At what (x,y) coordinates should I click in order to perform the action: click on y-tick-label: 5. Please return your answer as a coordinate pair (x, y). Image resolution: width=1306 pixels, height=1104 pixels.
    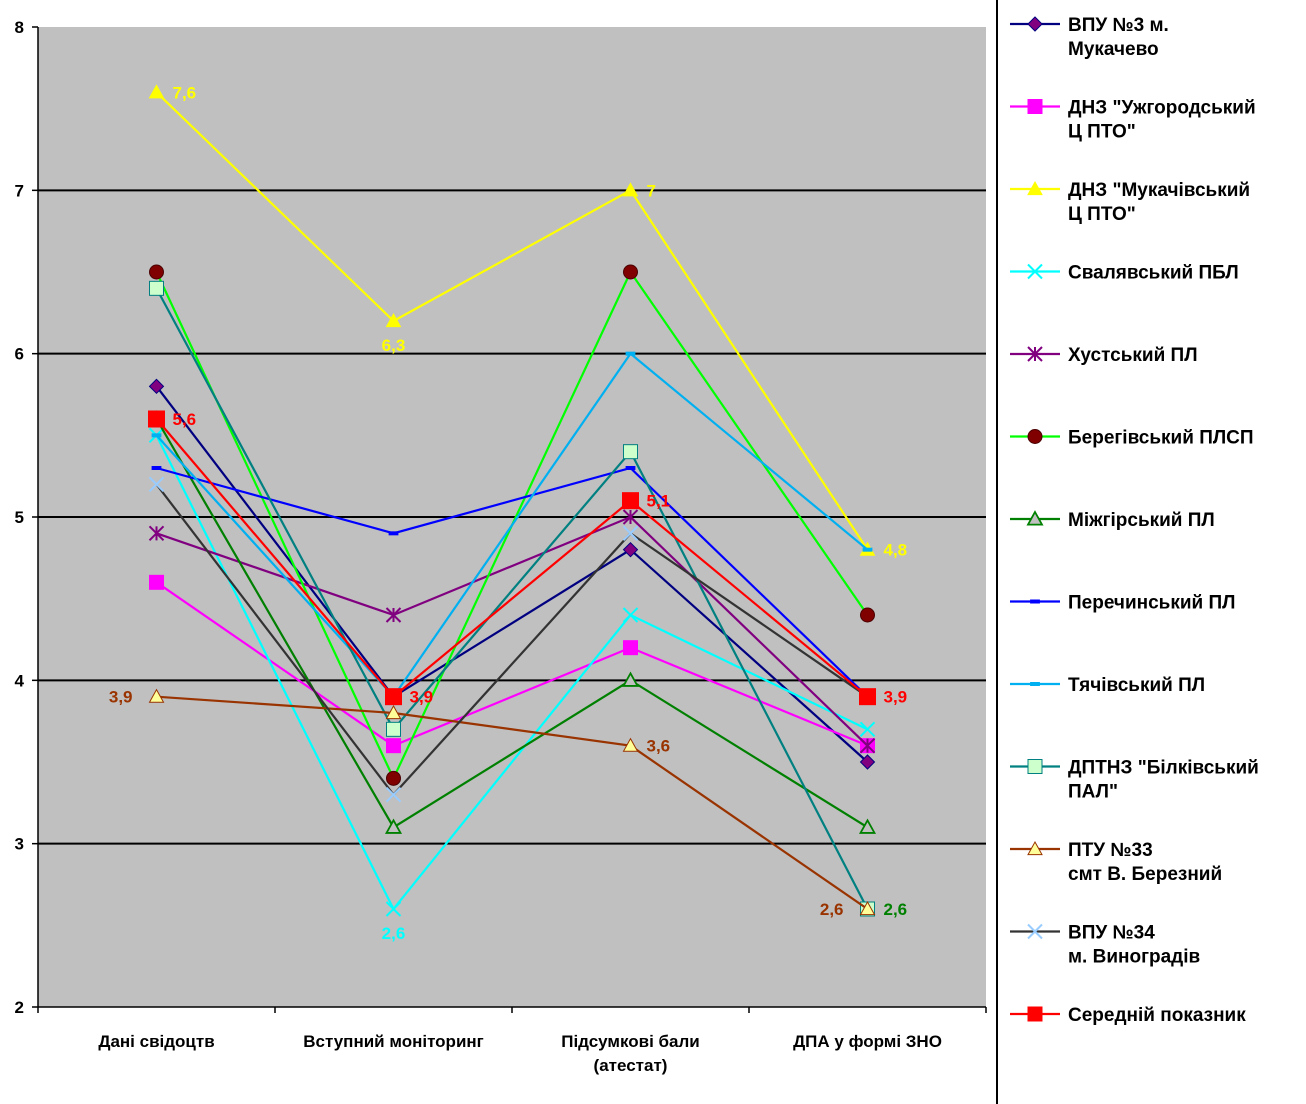
    Looking at the image, I should click on (19, 517).